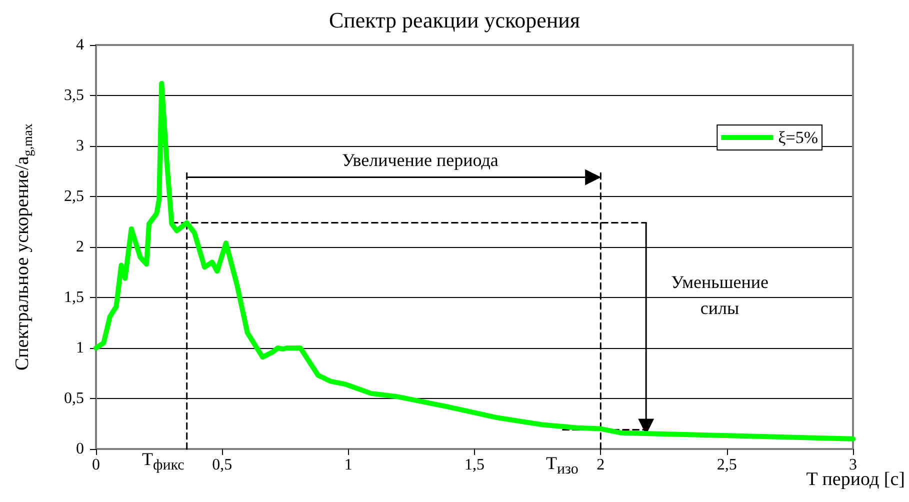 This screenshot has width=909, height=502. Describe the element at coordinates (719, 295) in the screenshot. I see `annotation: Уменьшение силы` at that location.